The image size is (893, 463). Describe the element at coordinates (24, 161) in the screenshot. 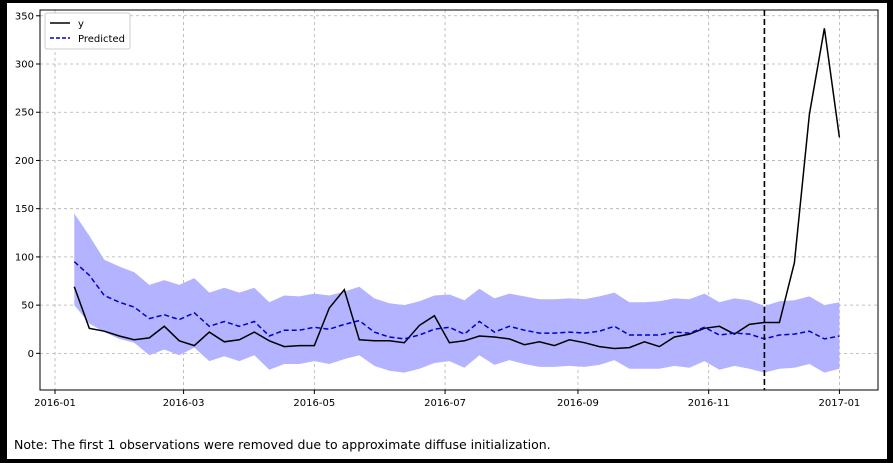

I see `y-tick-label: 200` at that location.